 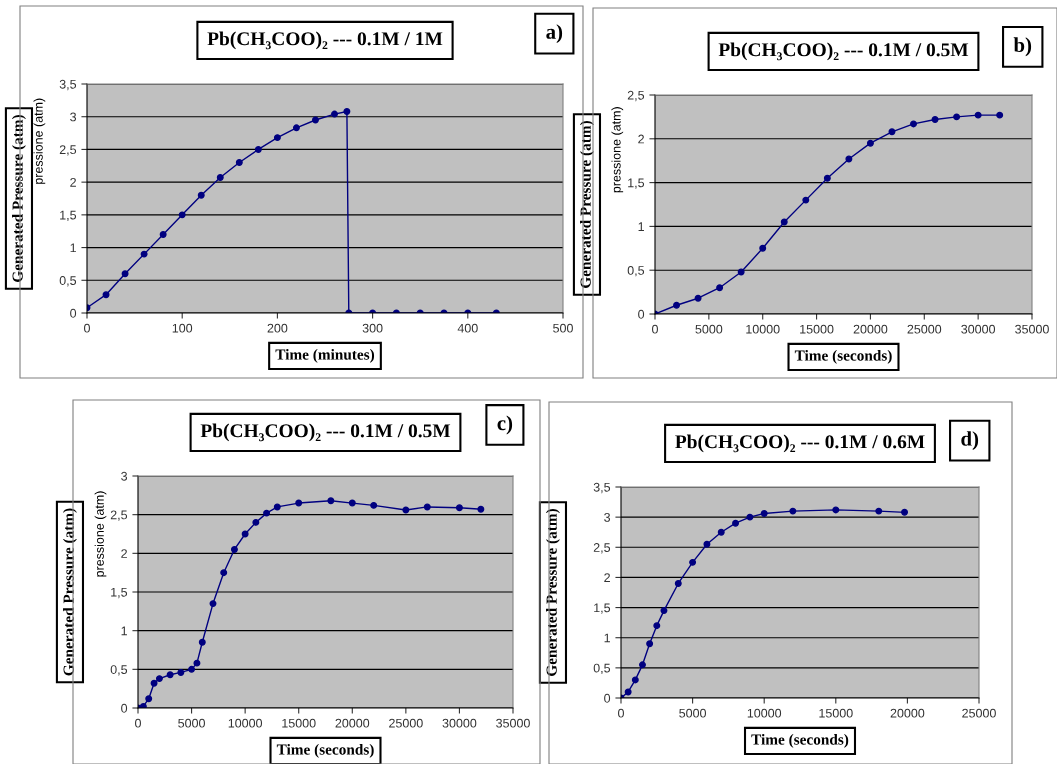 What do you see at coordinates (325, 355) in the screenshot?
I see `x-axis-title: Time (minutes)` at bounding box center [325, 355].